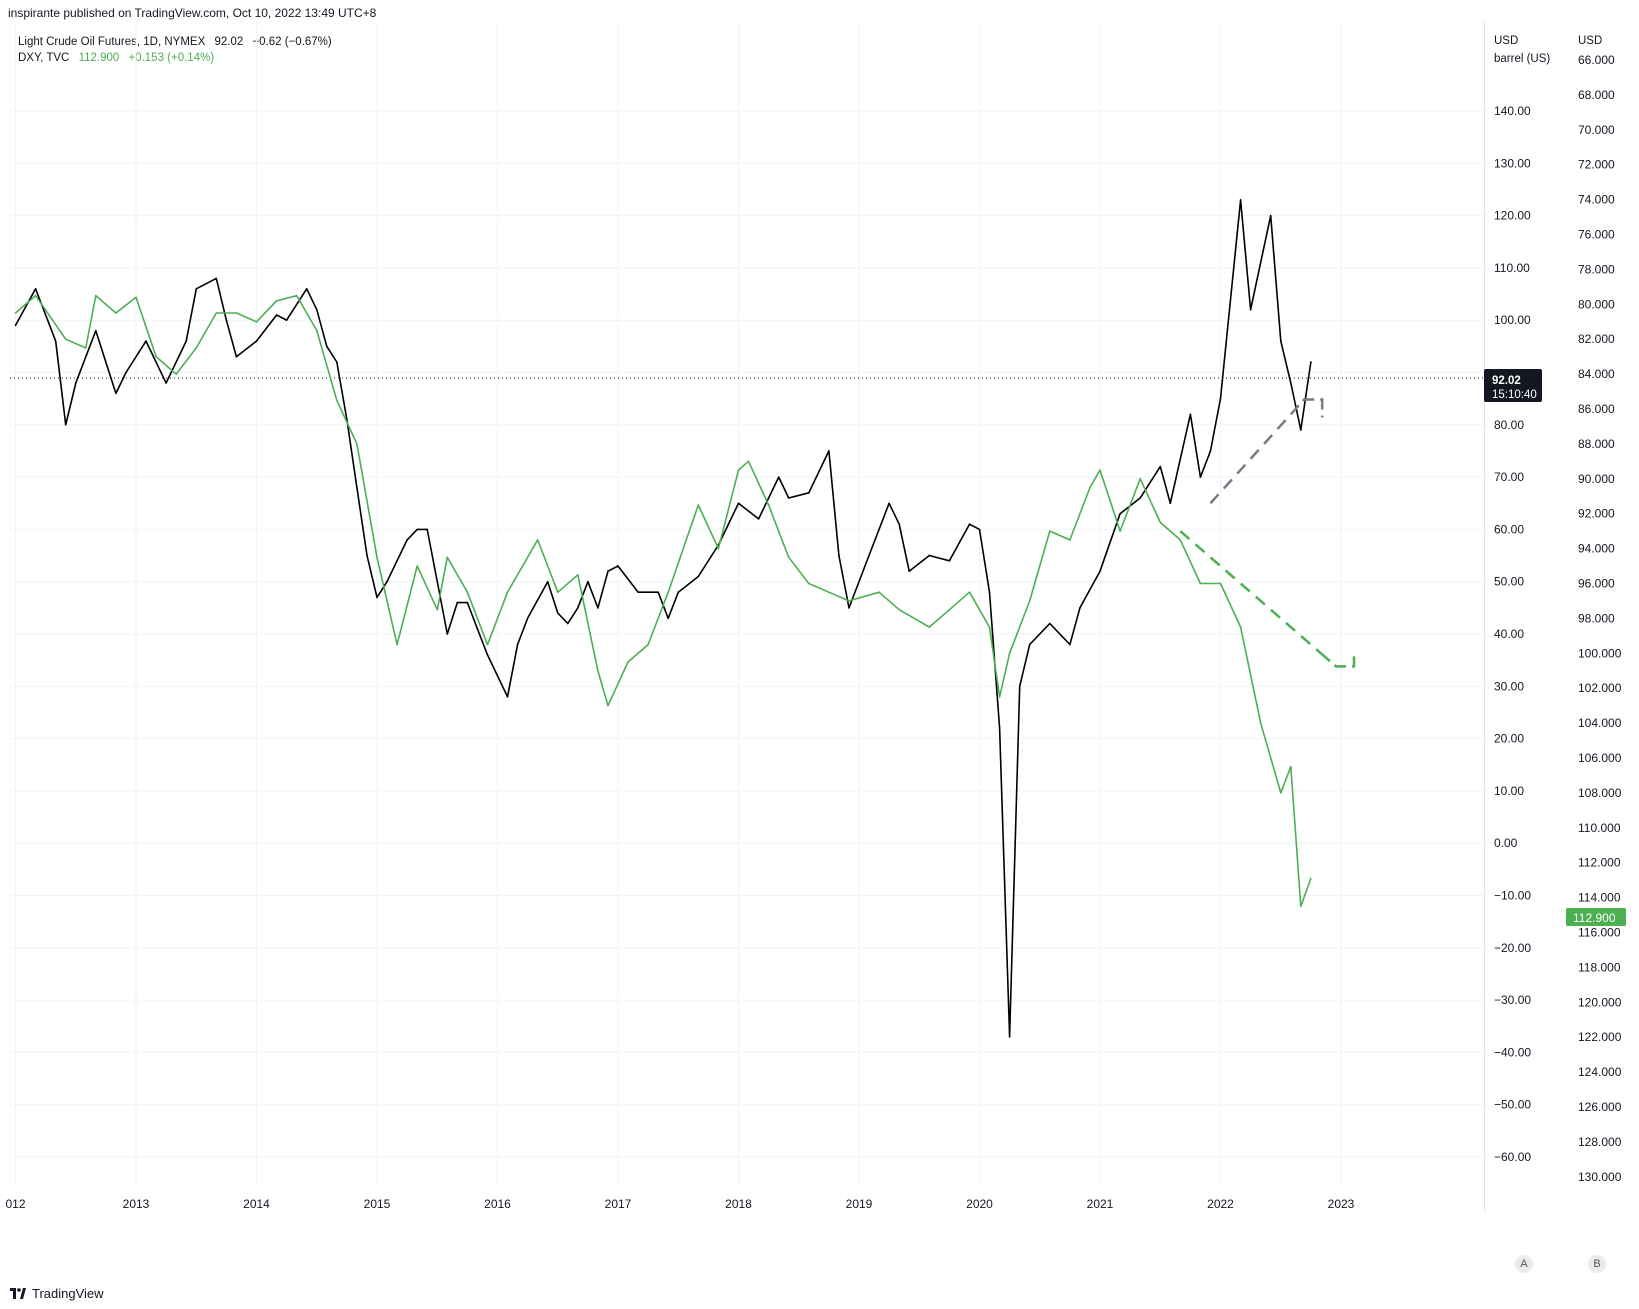 The image size is (1639, 1309). I want to click on oil-tick-label: −30.00, so click(1512, 1000).